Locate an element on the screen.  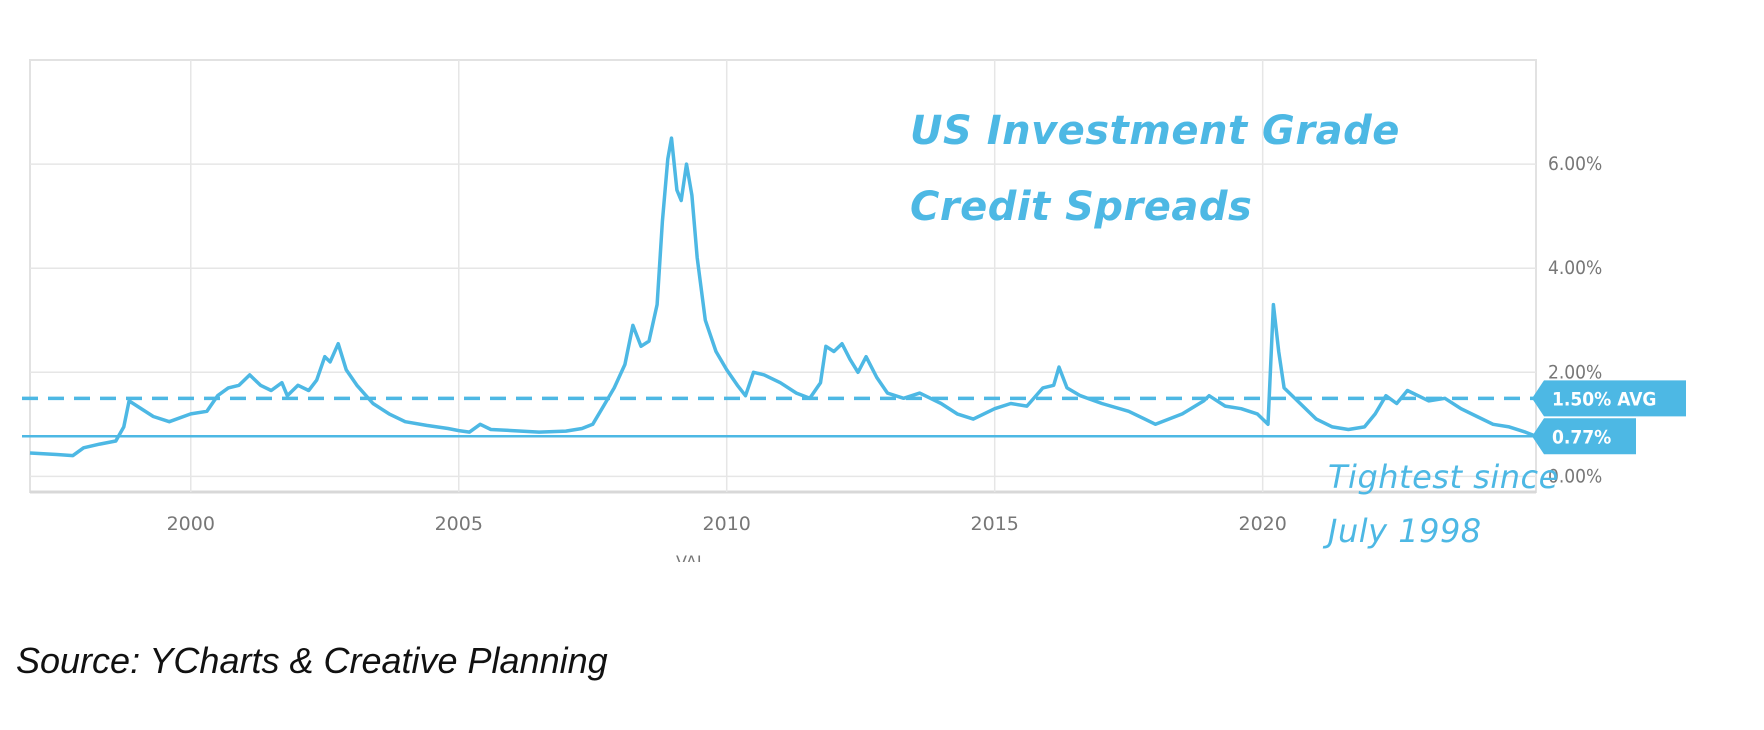
x-tick-label: 2000 is located at coordinates (191, 524).